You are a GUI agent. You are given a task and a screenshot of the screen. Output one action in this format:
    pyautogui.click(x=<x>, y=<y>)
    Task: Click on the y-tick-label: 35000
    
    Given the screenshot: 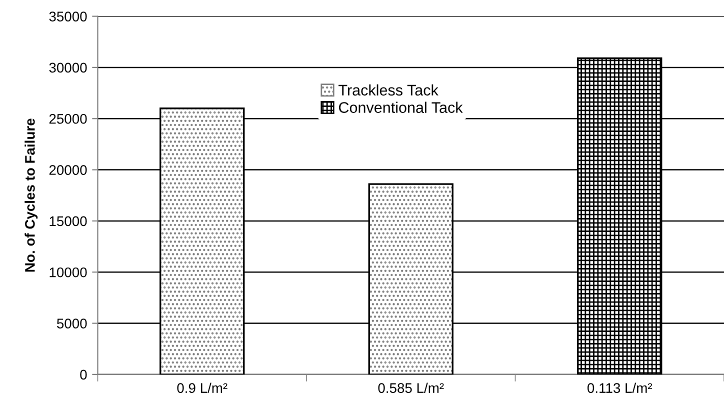 What is the action you would take?
    pyautogui.click(x=68, y=17)
    